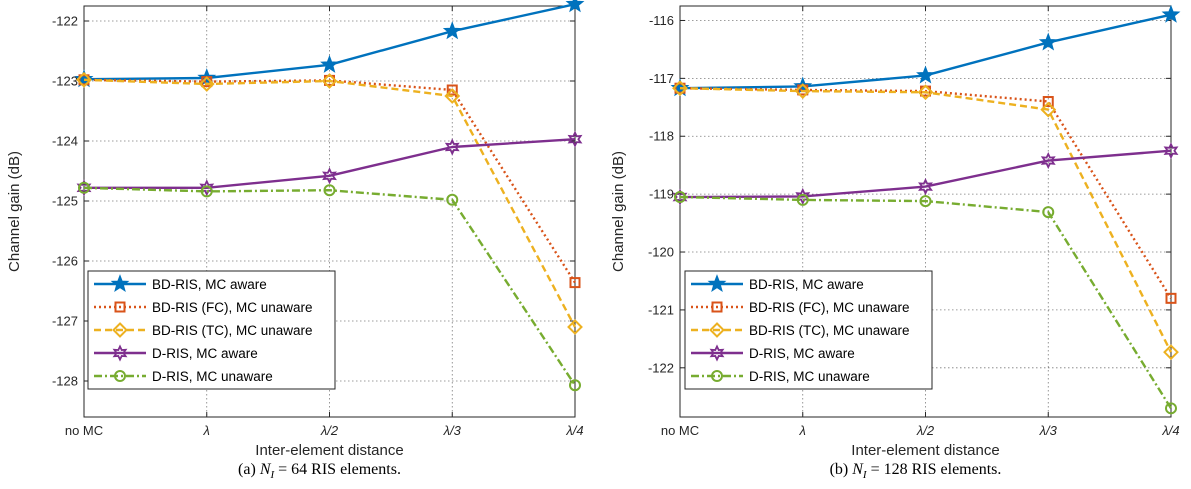  What do you see at coordinates (661, 309) in the screenshot?
I see `y-tick-label: -121` at bounding box center [661, 309].